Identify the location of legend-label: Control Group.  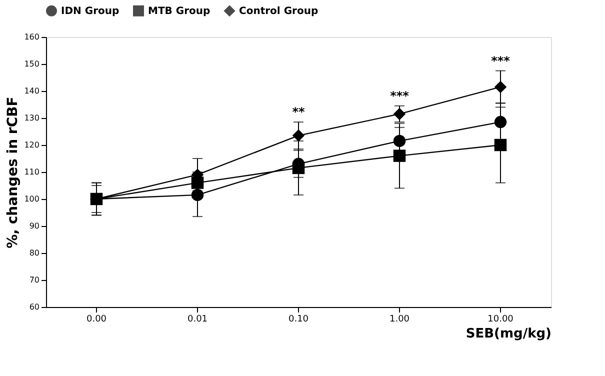
(278, 11).